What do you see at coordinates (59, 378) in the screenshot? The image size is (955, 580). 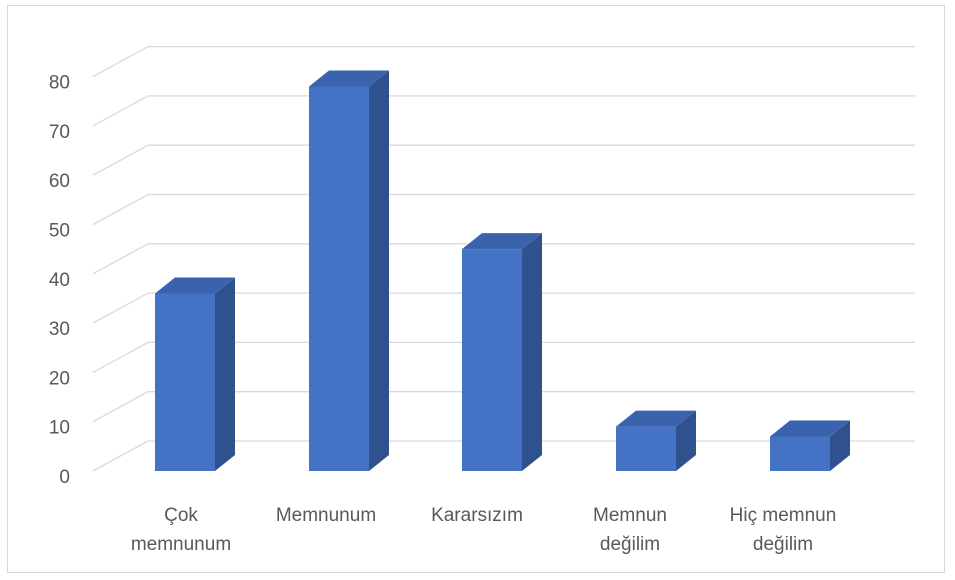 I see `y-tick-label: 20` at bounding box center [59, 378].